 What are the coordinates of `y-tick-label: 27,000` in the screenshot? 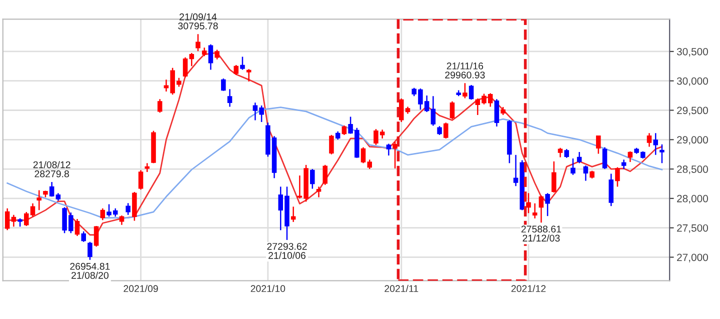 It's located at (692, 258).